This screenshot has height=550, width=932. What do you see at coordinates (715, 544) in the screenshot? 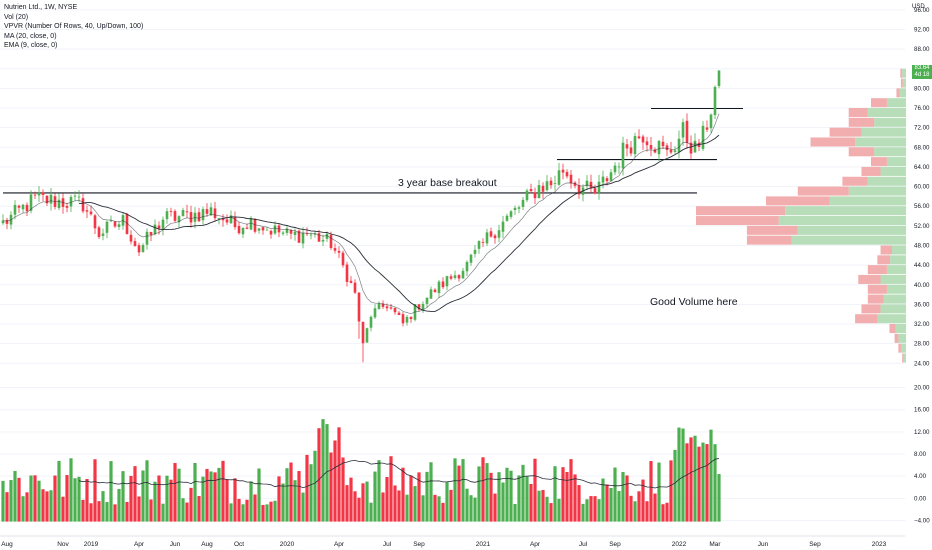
I see `time-tick-label: Mar` at bounding box center [715, 544].